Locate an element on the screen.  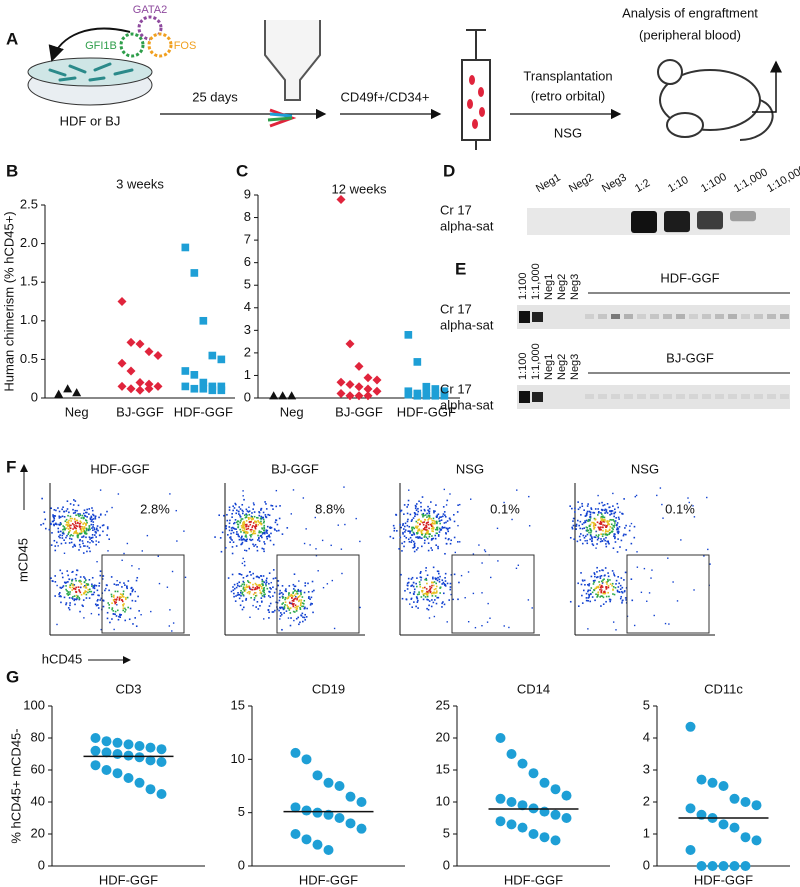
lane-label: Neg2 is located at coordinates (562, 287).